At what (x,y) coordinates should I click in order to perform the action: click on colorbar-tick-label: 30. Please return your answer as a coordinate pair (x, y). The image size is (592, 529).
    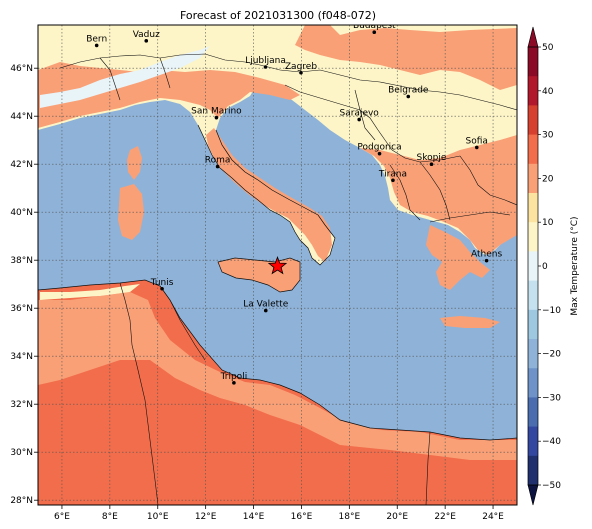
    Looking at the image, I should click on (548, 136).